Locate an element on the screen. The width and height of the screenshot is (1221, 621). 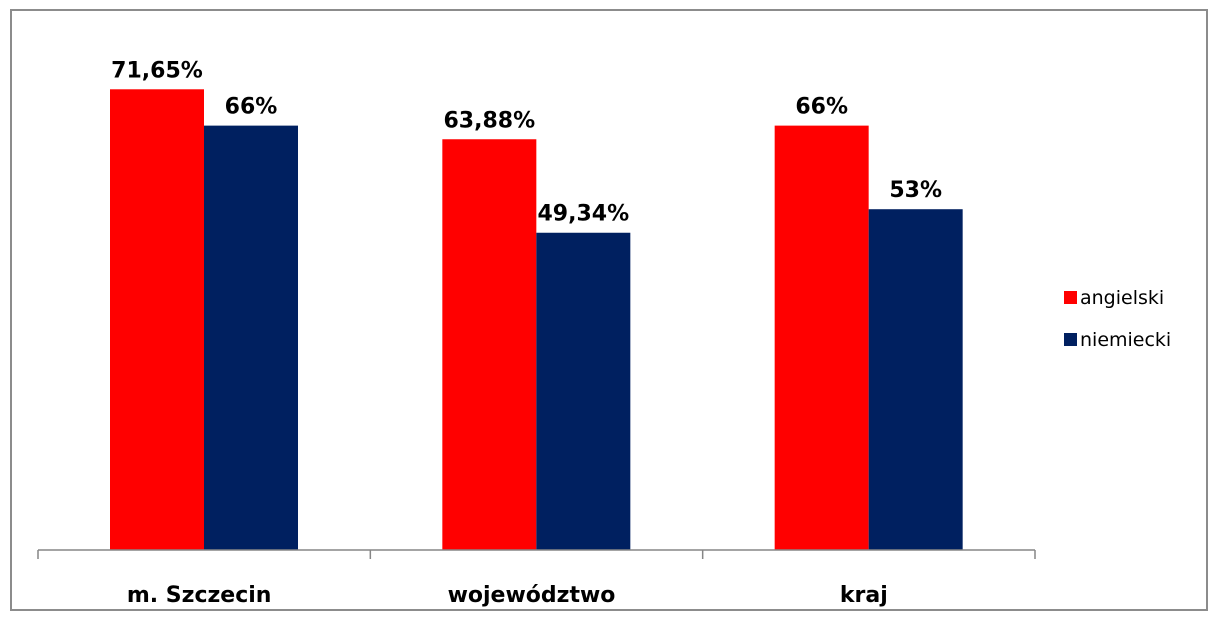
legend-swatch-niemiecki is located at coordinates (1070, 339).